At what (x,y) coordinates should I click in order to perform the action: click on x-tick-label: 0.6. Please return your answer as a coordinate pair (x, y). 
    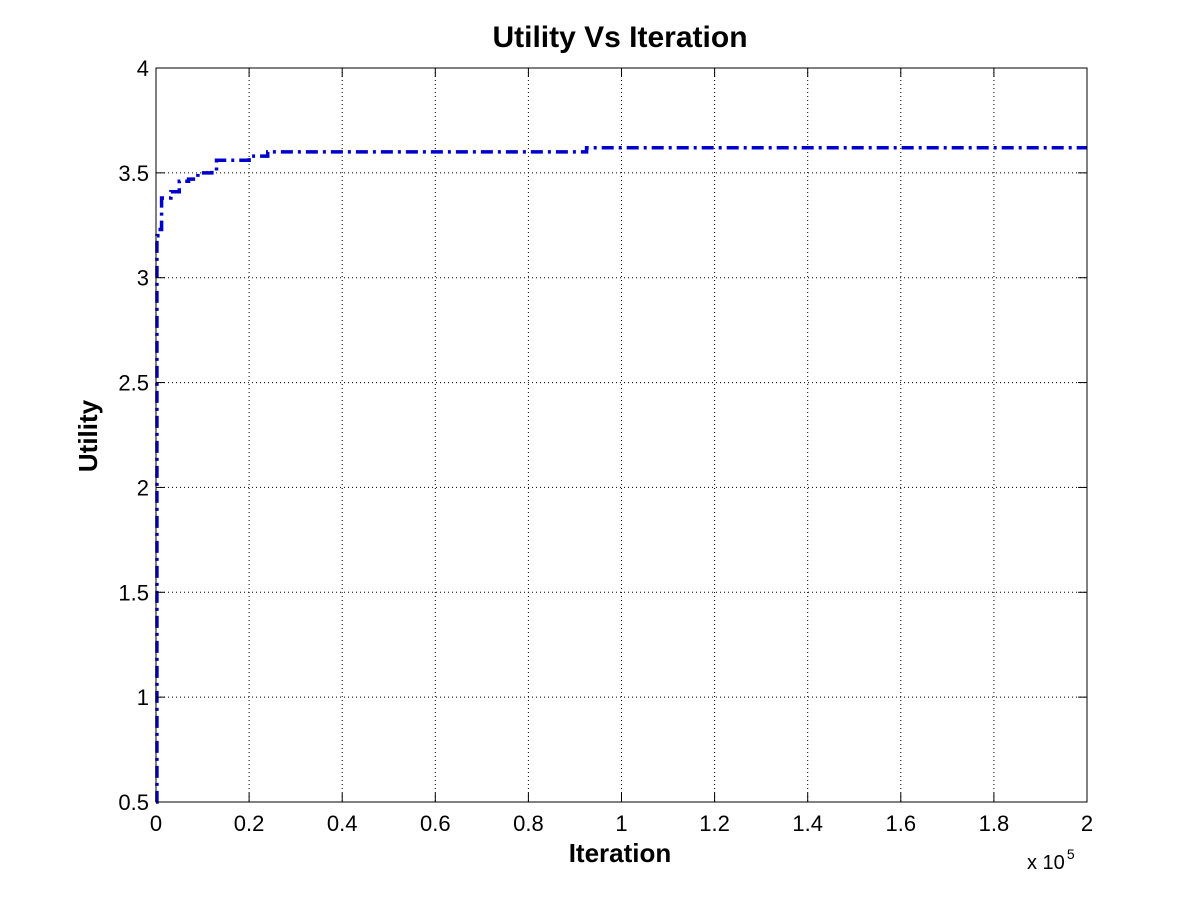
    Looking at the image, I should click on (435, 823).